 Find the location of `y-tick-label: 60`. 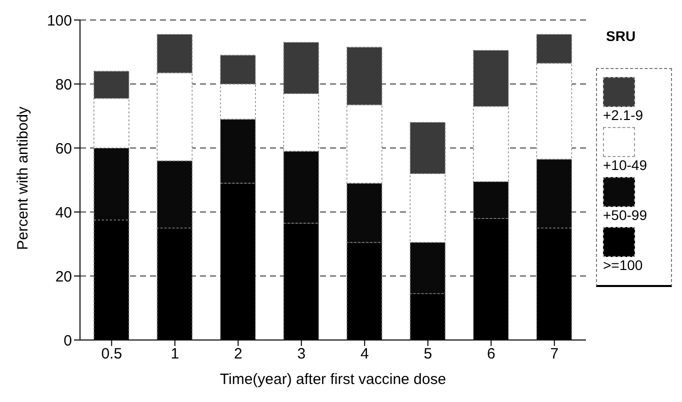

y-tick-label: 60 is located at coordinates (63, 149).